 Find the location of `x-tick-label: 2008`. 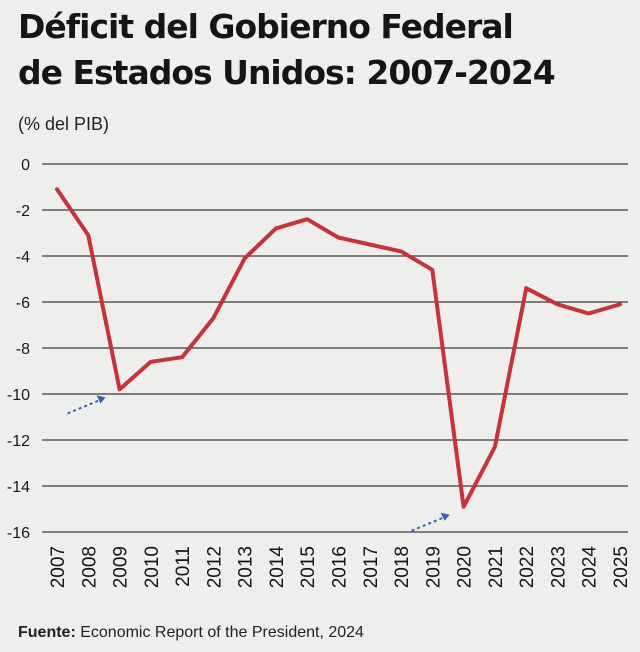

x-tick-label: 2008 is located at coordinates (89, 567).